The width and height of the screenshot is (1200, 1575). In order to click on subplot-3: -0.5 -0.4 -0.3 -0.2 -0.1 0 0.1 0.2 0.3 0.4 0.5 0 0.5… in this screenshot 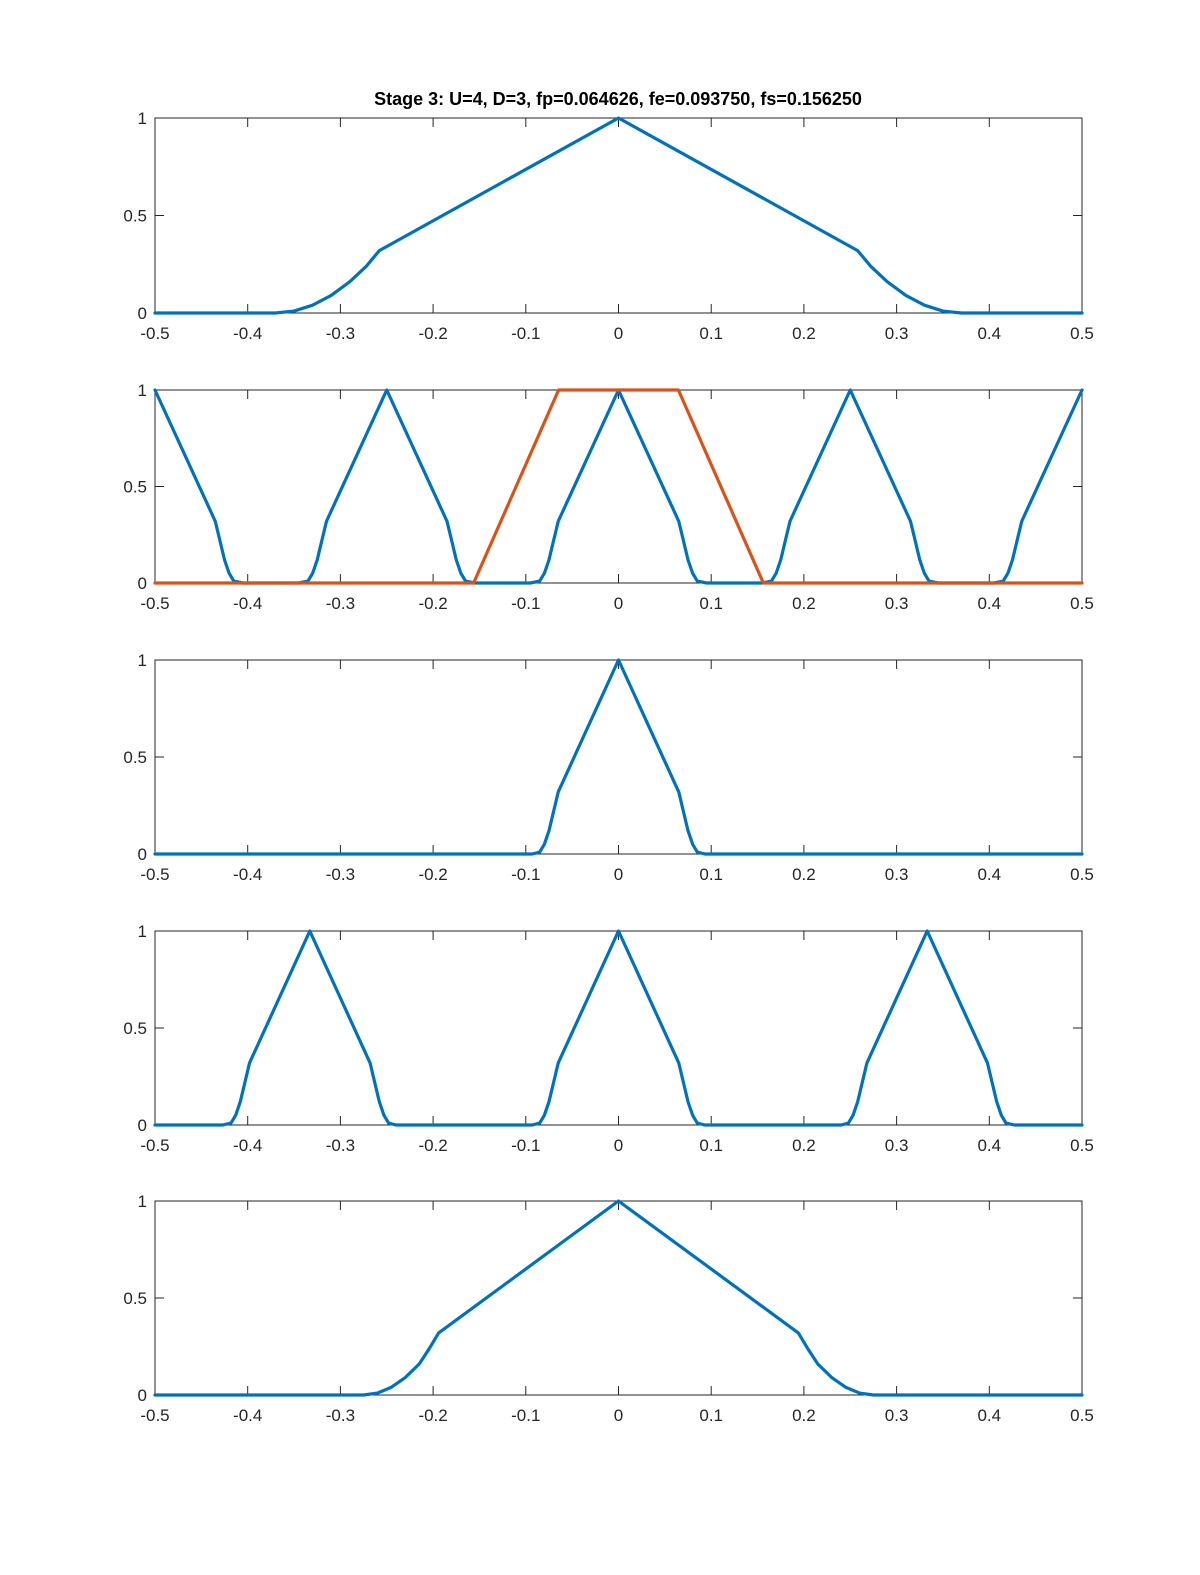, I will do `click(608, 767)`.